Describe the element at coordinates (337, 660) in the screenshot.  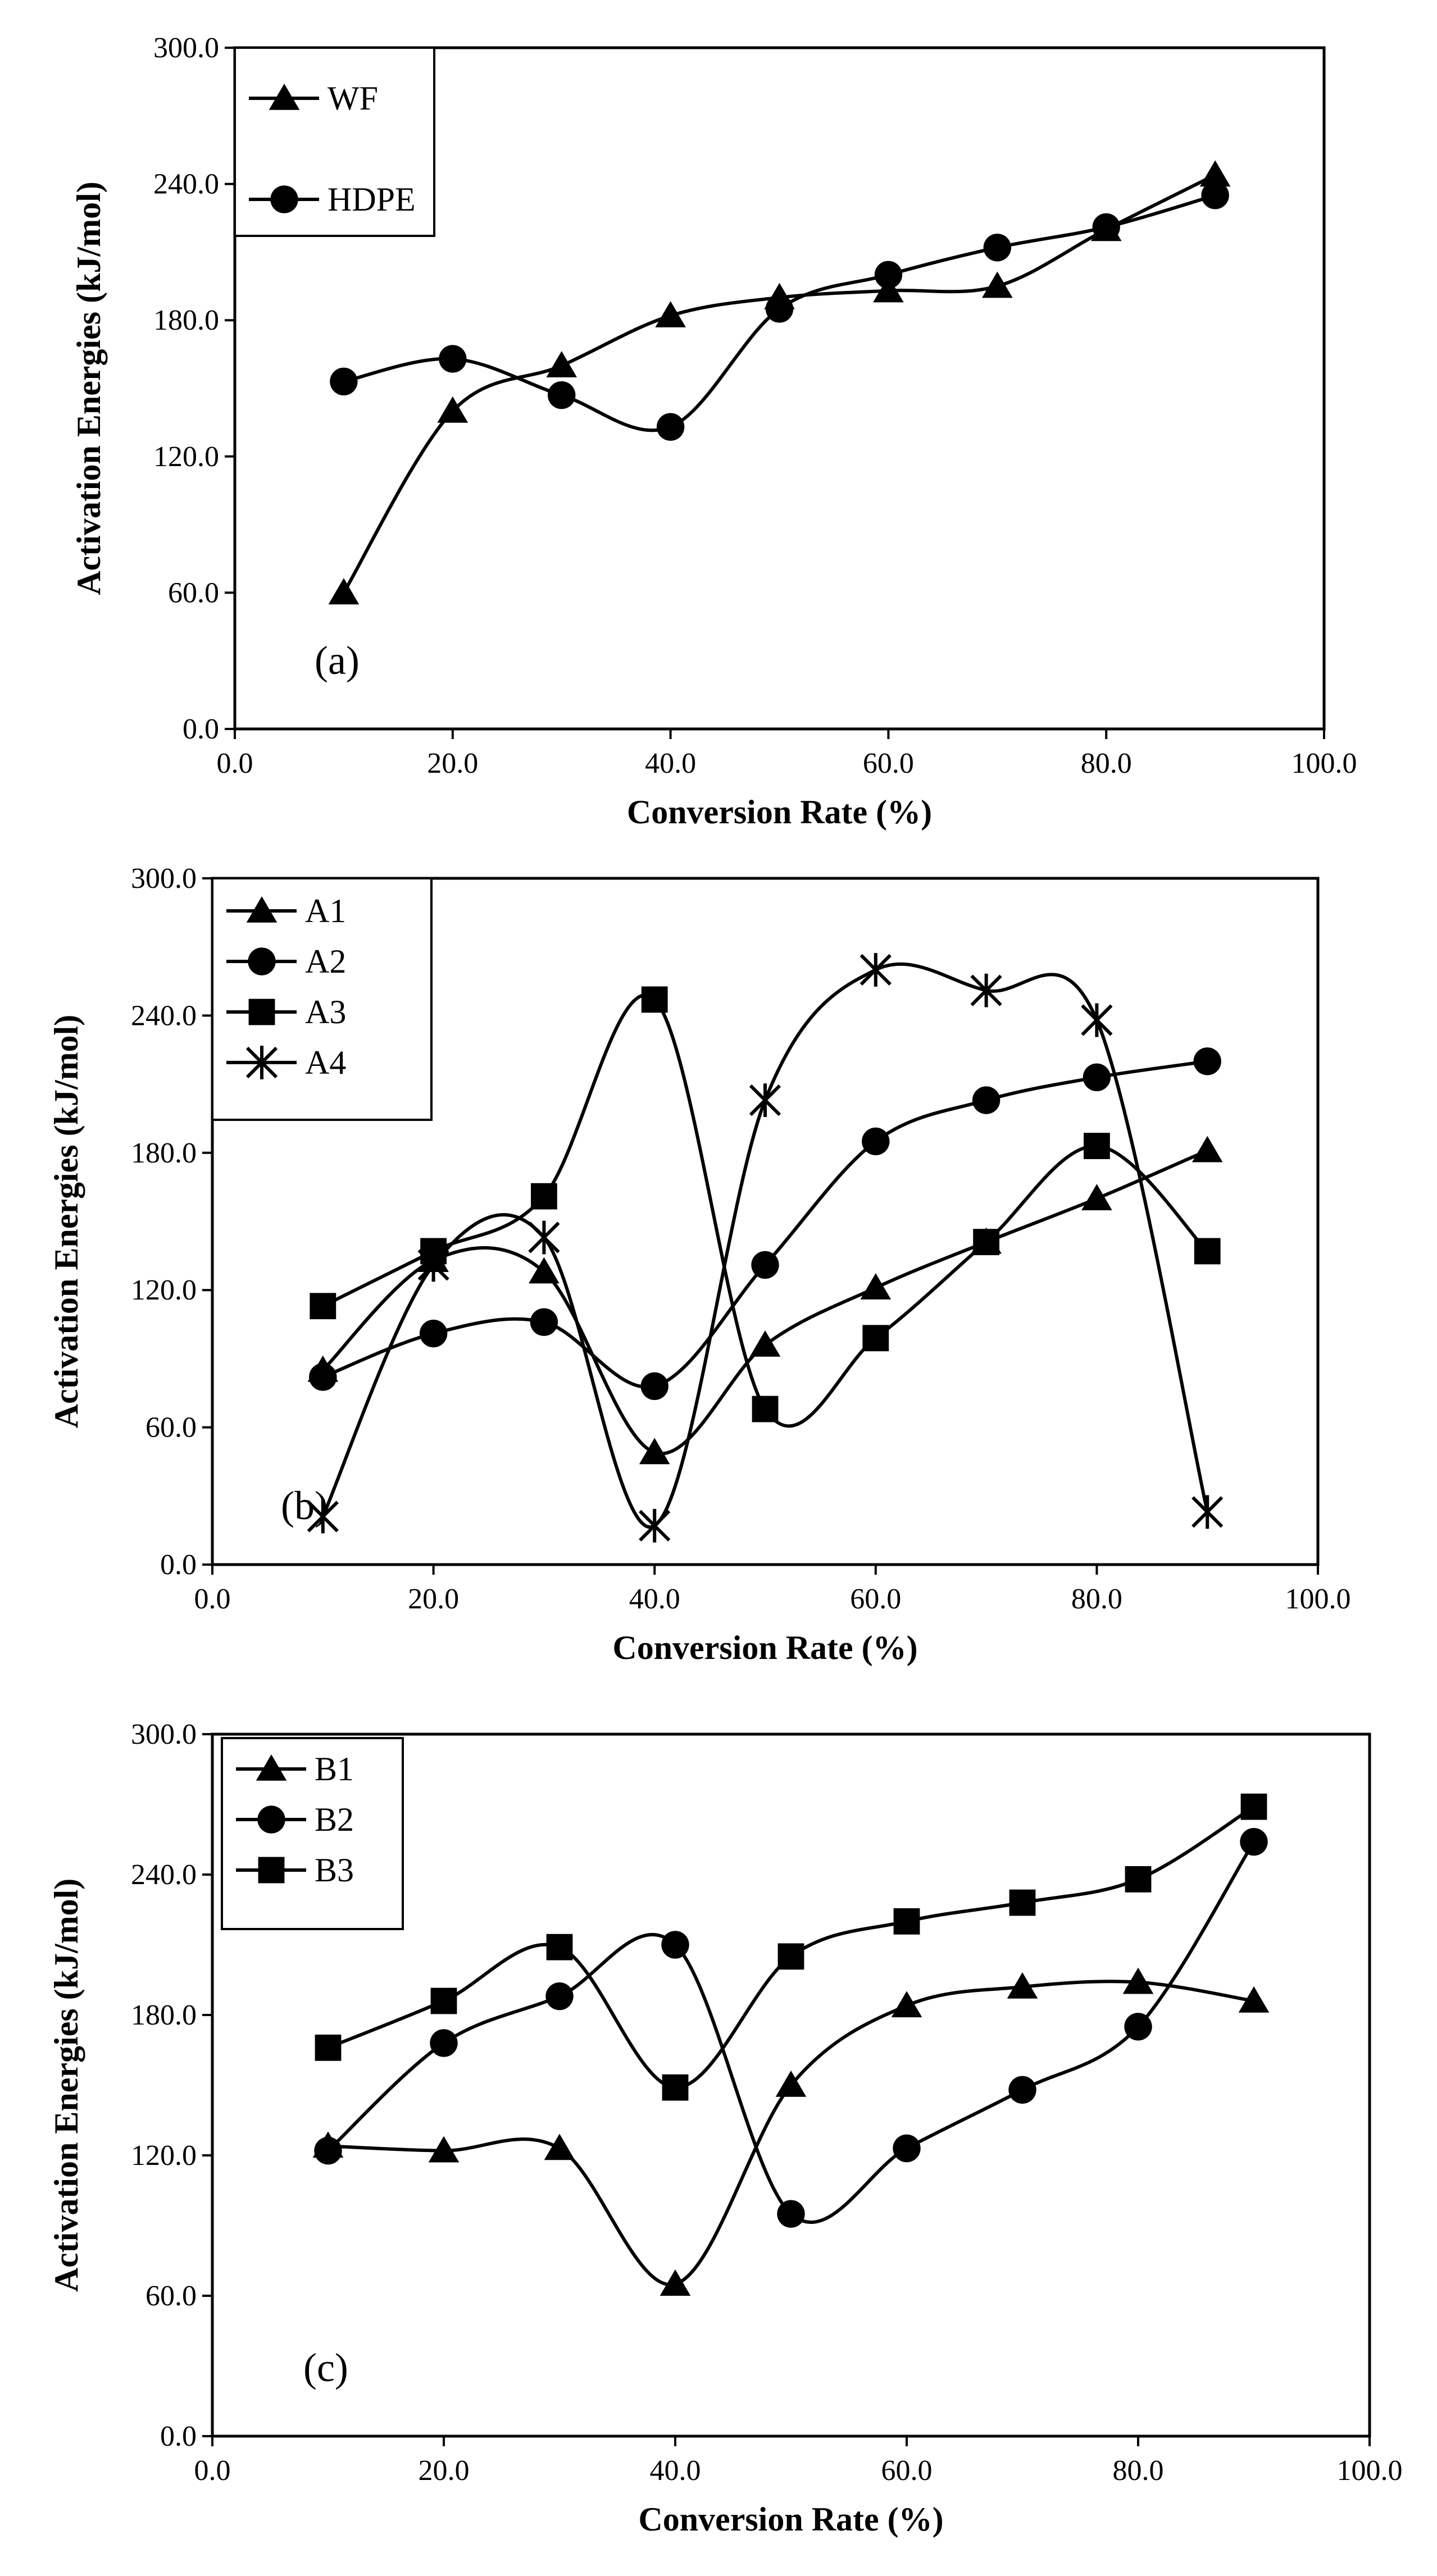
I see `panel-label: (a)` at that location.